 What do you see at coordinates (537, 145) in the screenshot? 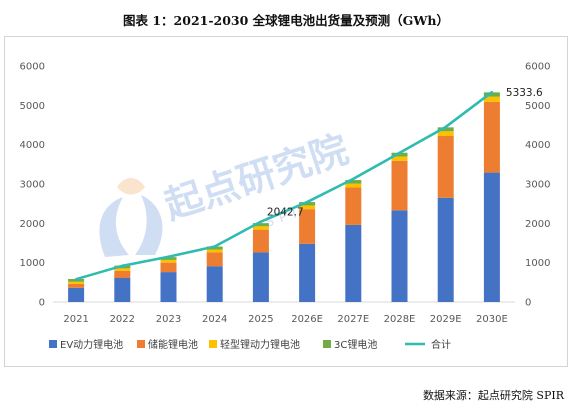
I see `y-tick-label-right: 4000` at bounding box center [537, 145].